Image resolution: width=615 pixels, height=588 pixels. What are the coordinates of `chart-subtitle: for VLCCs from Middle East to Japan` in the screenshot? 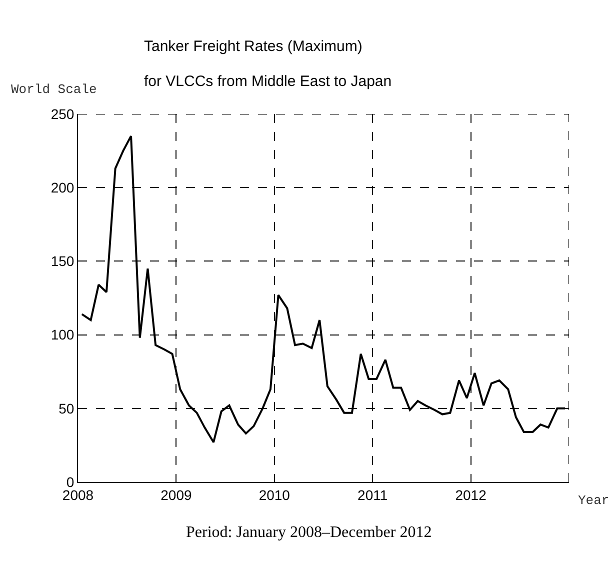 It's located at (268, 81).